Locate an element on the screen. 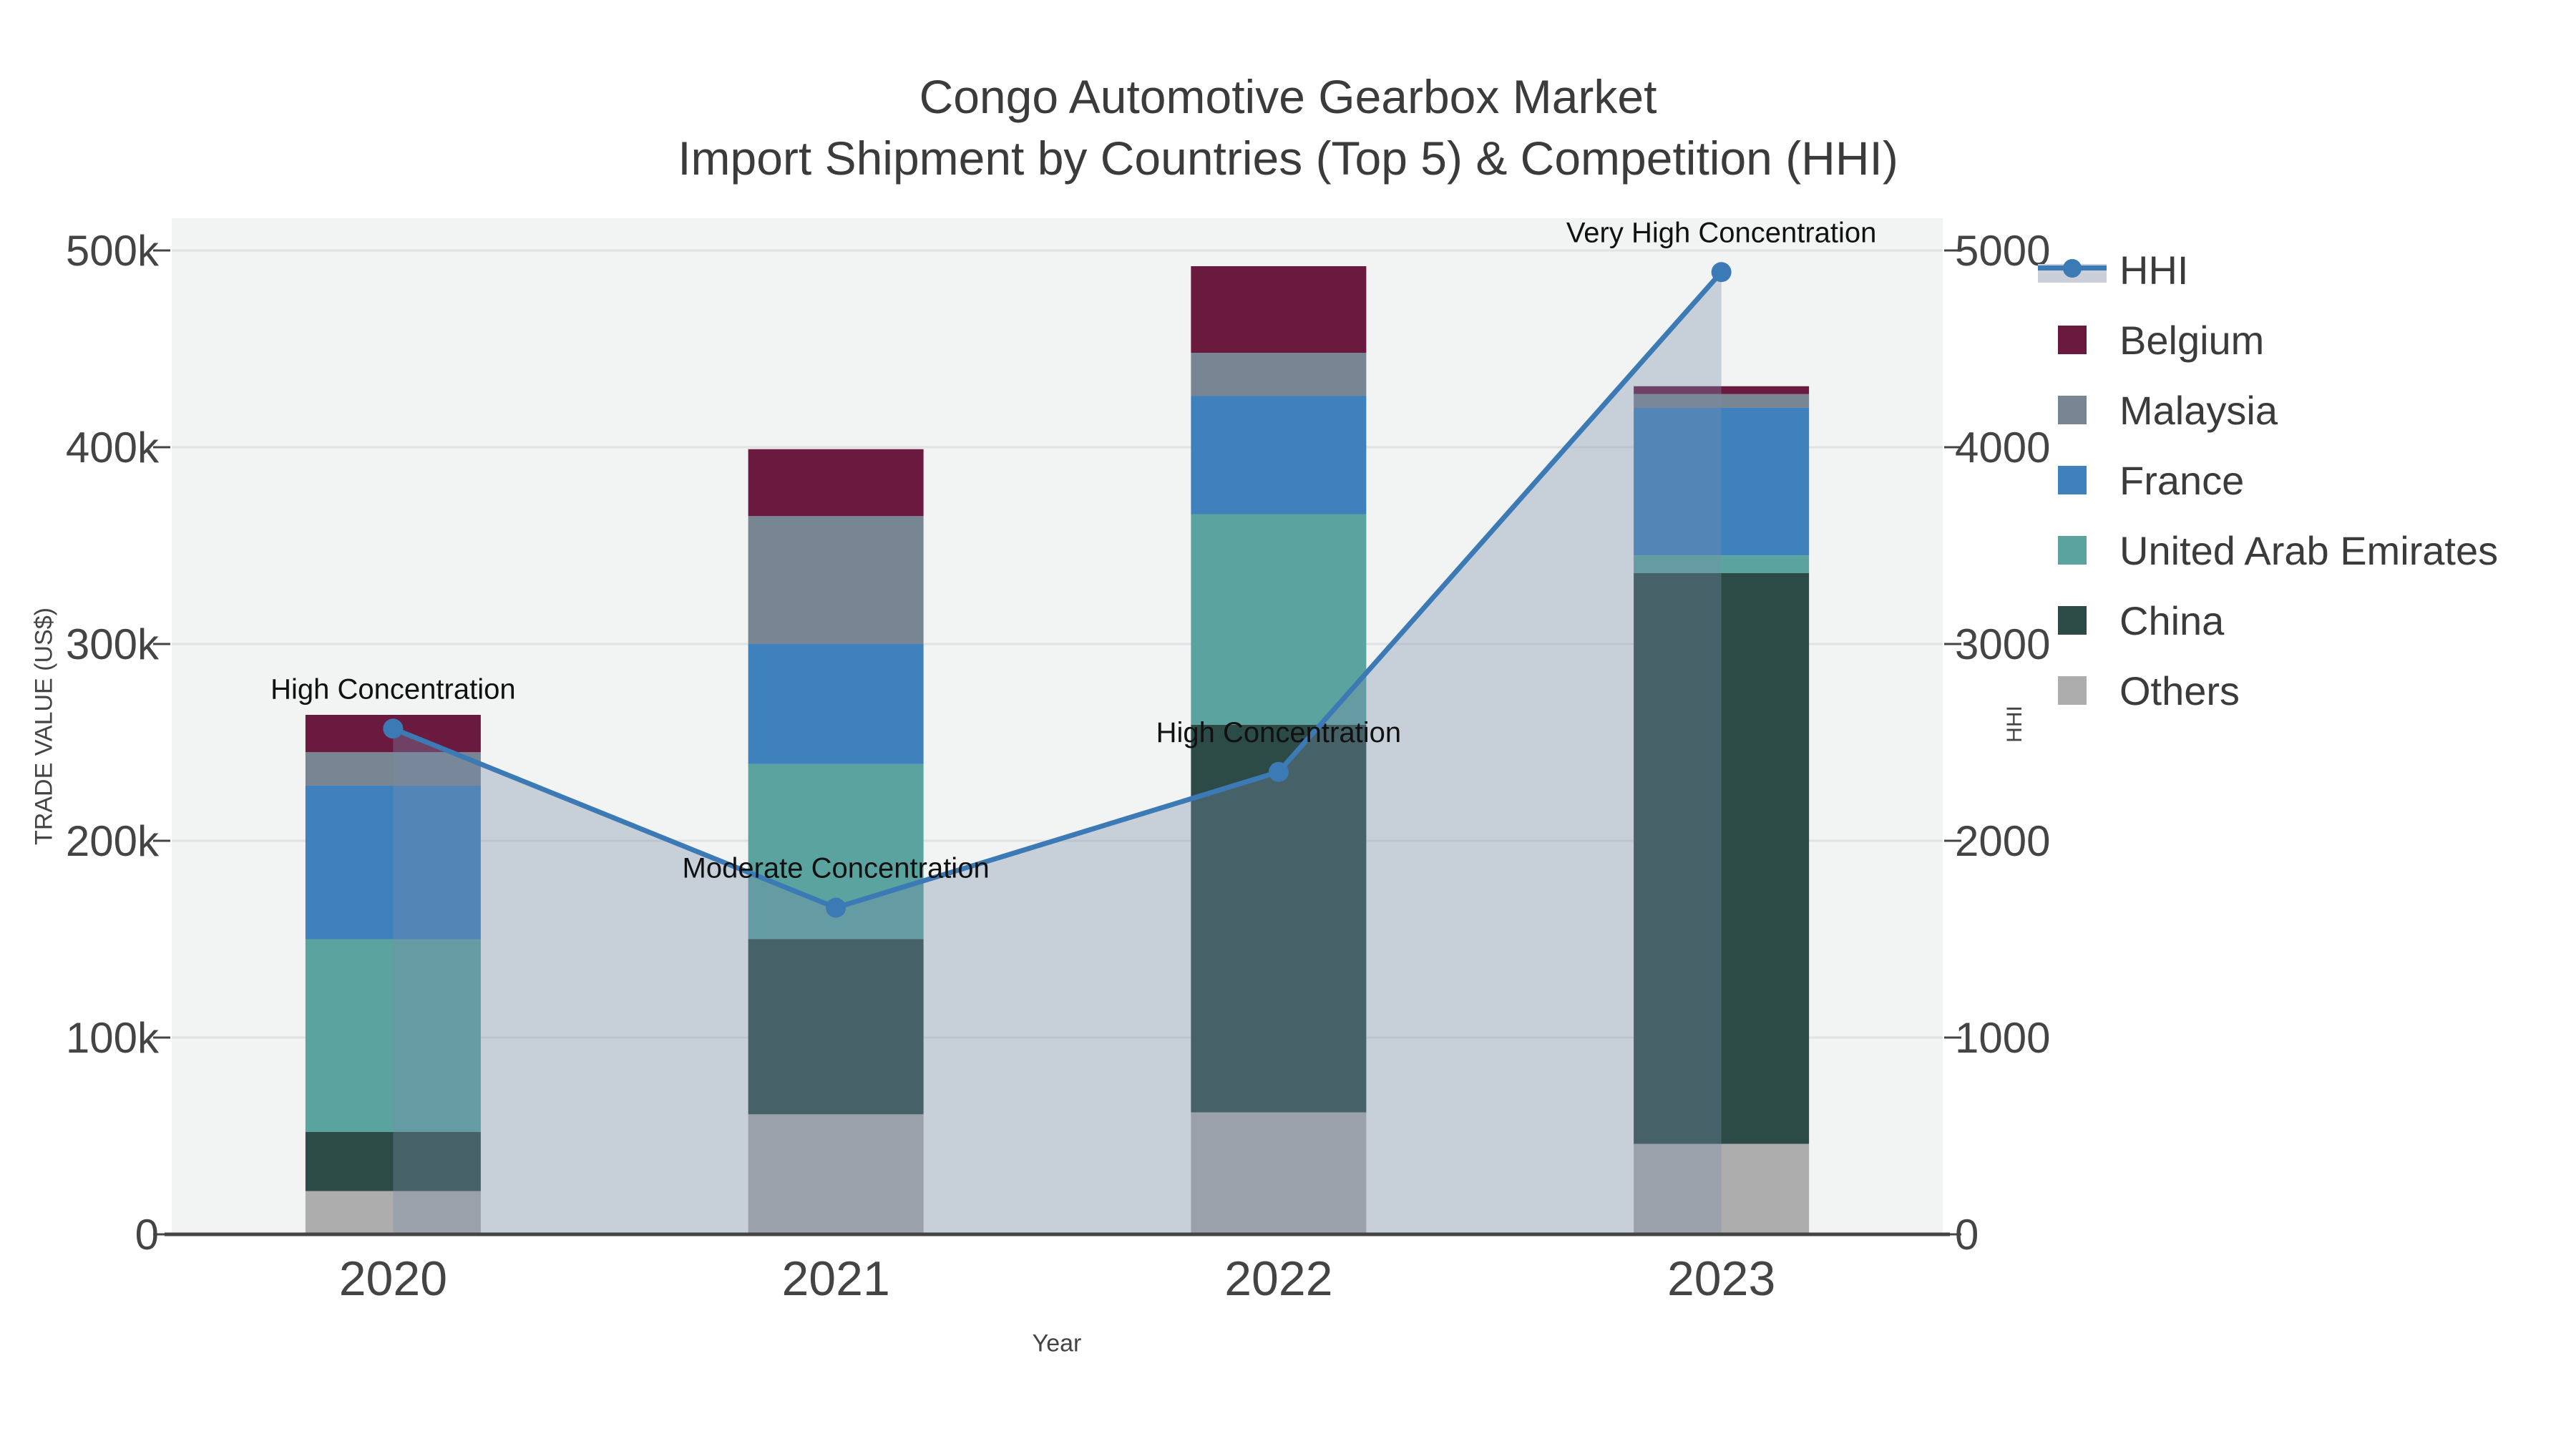  bar-segment-france-2023 is located at coordinates (1722, 482).